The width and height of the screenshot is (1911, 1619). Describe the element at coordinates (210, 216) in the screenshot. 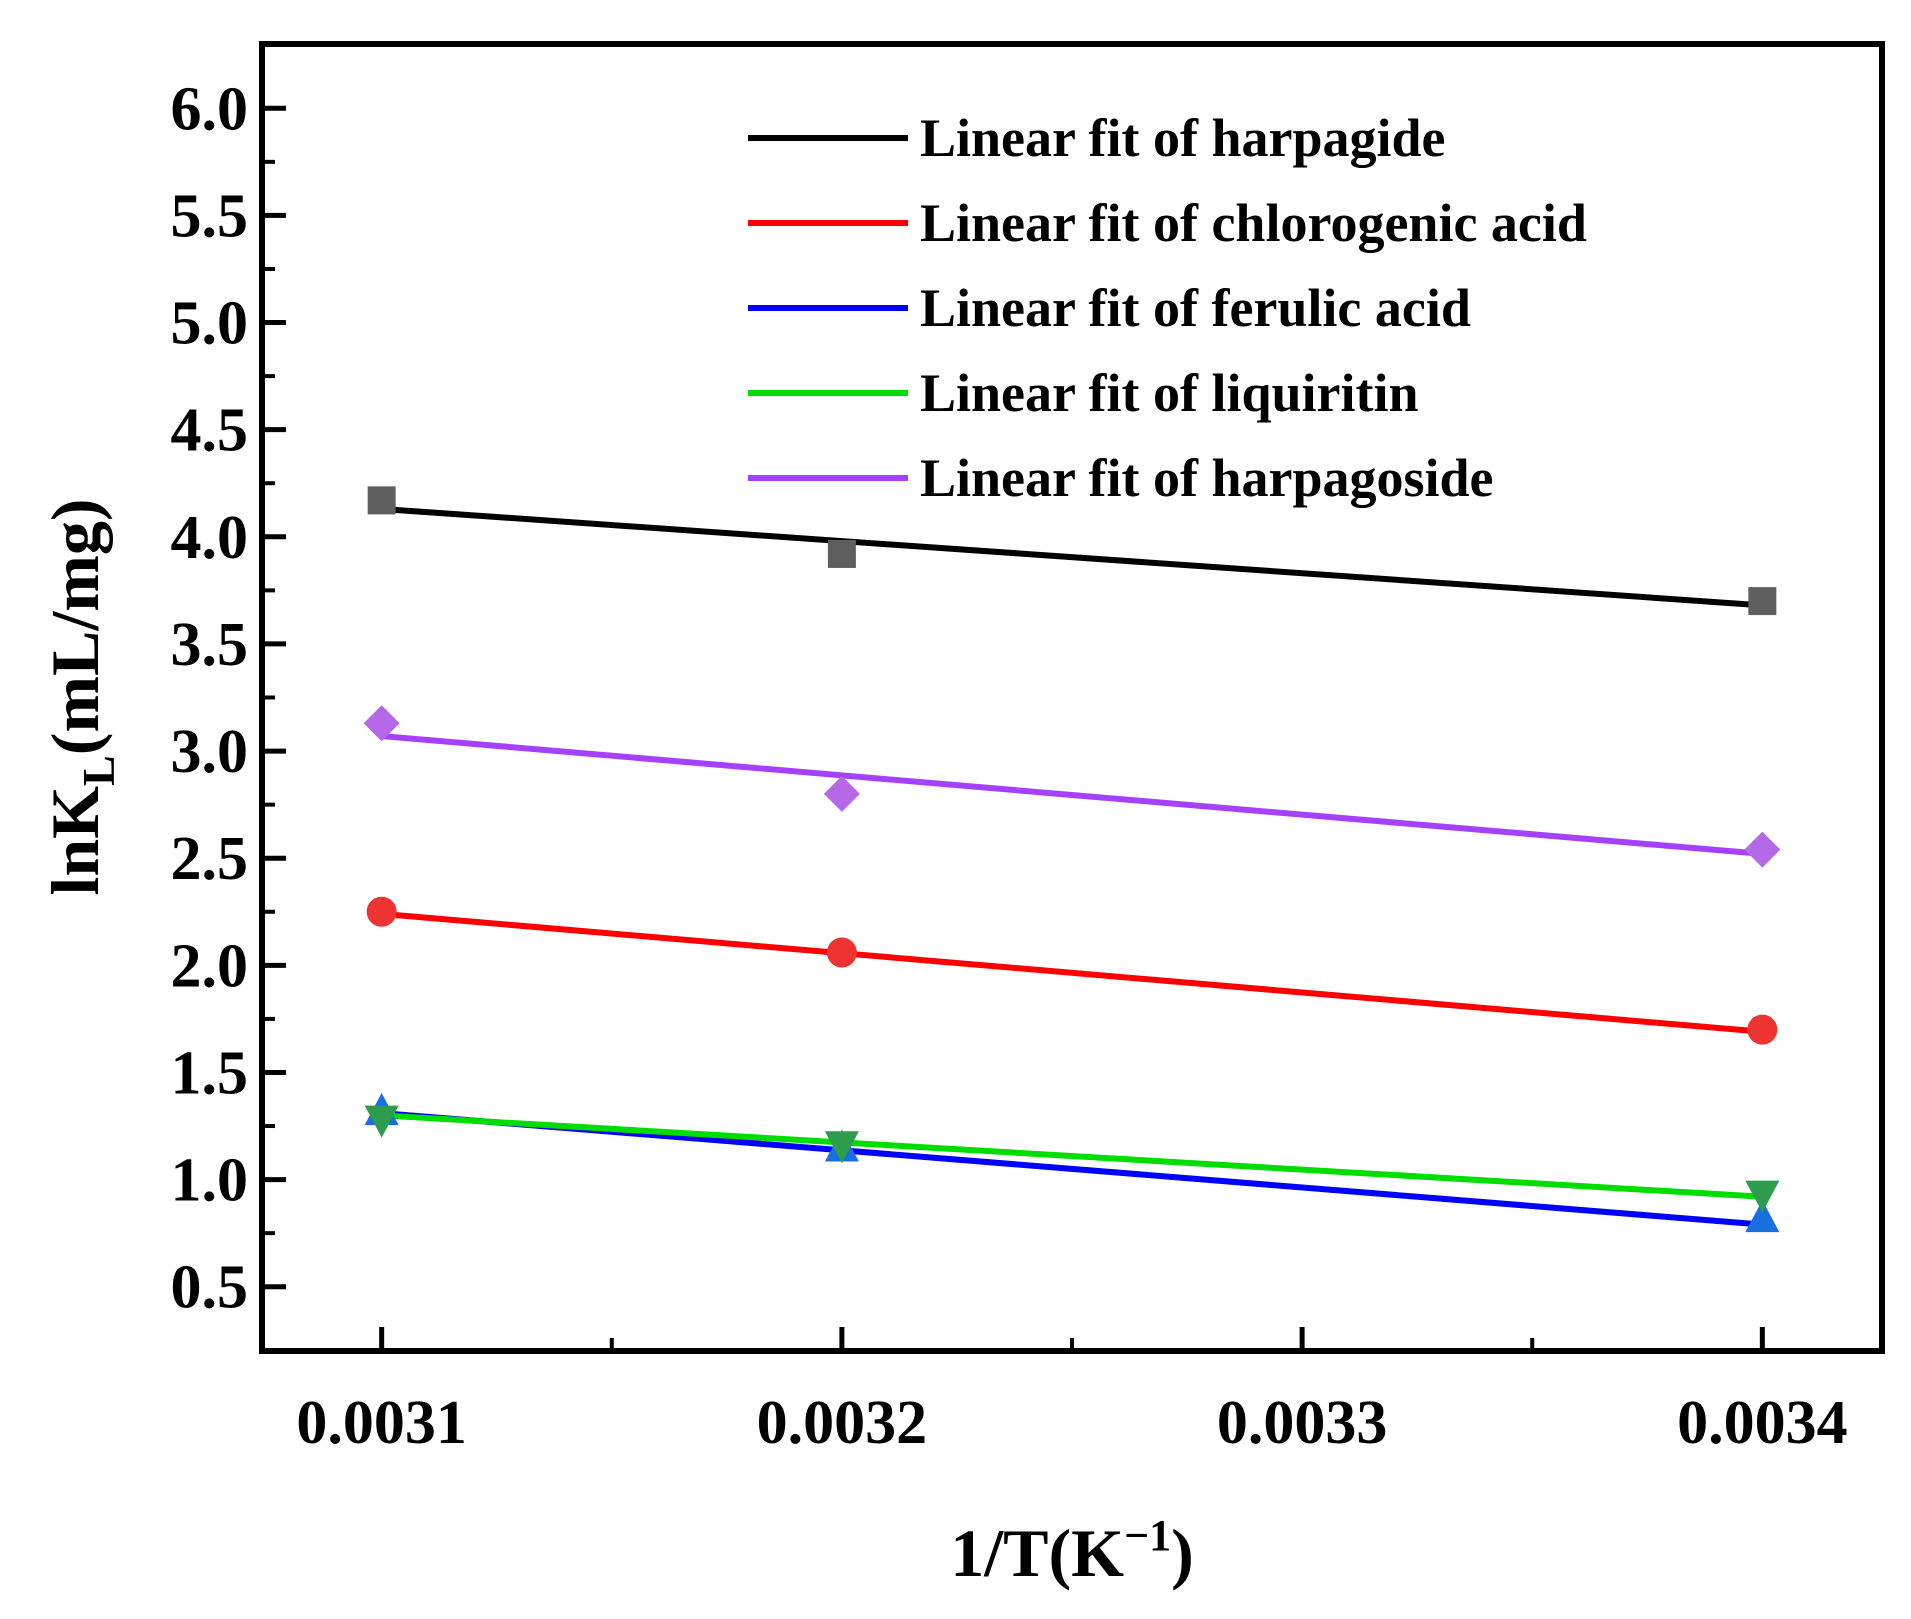

I see `y-tick-label: 5.5` at that location.